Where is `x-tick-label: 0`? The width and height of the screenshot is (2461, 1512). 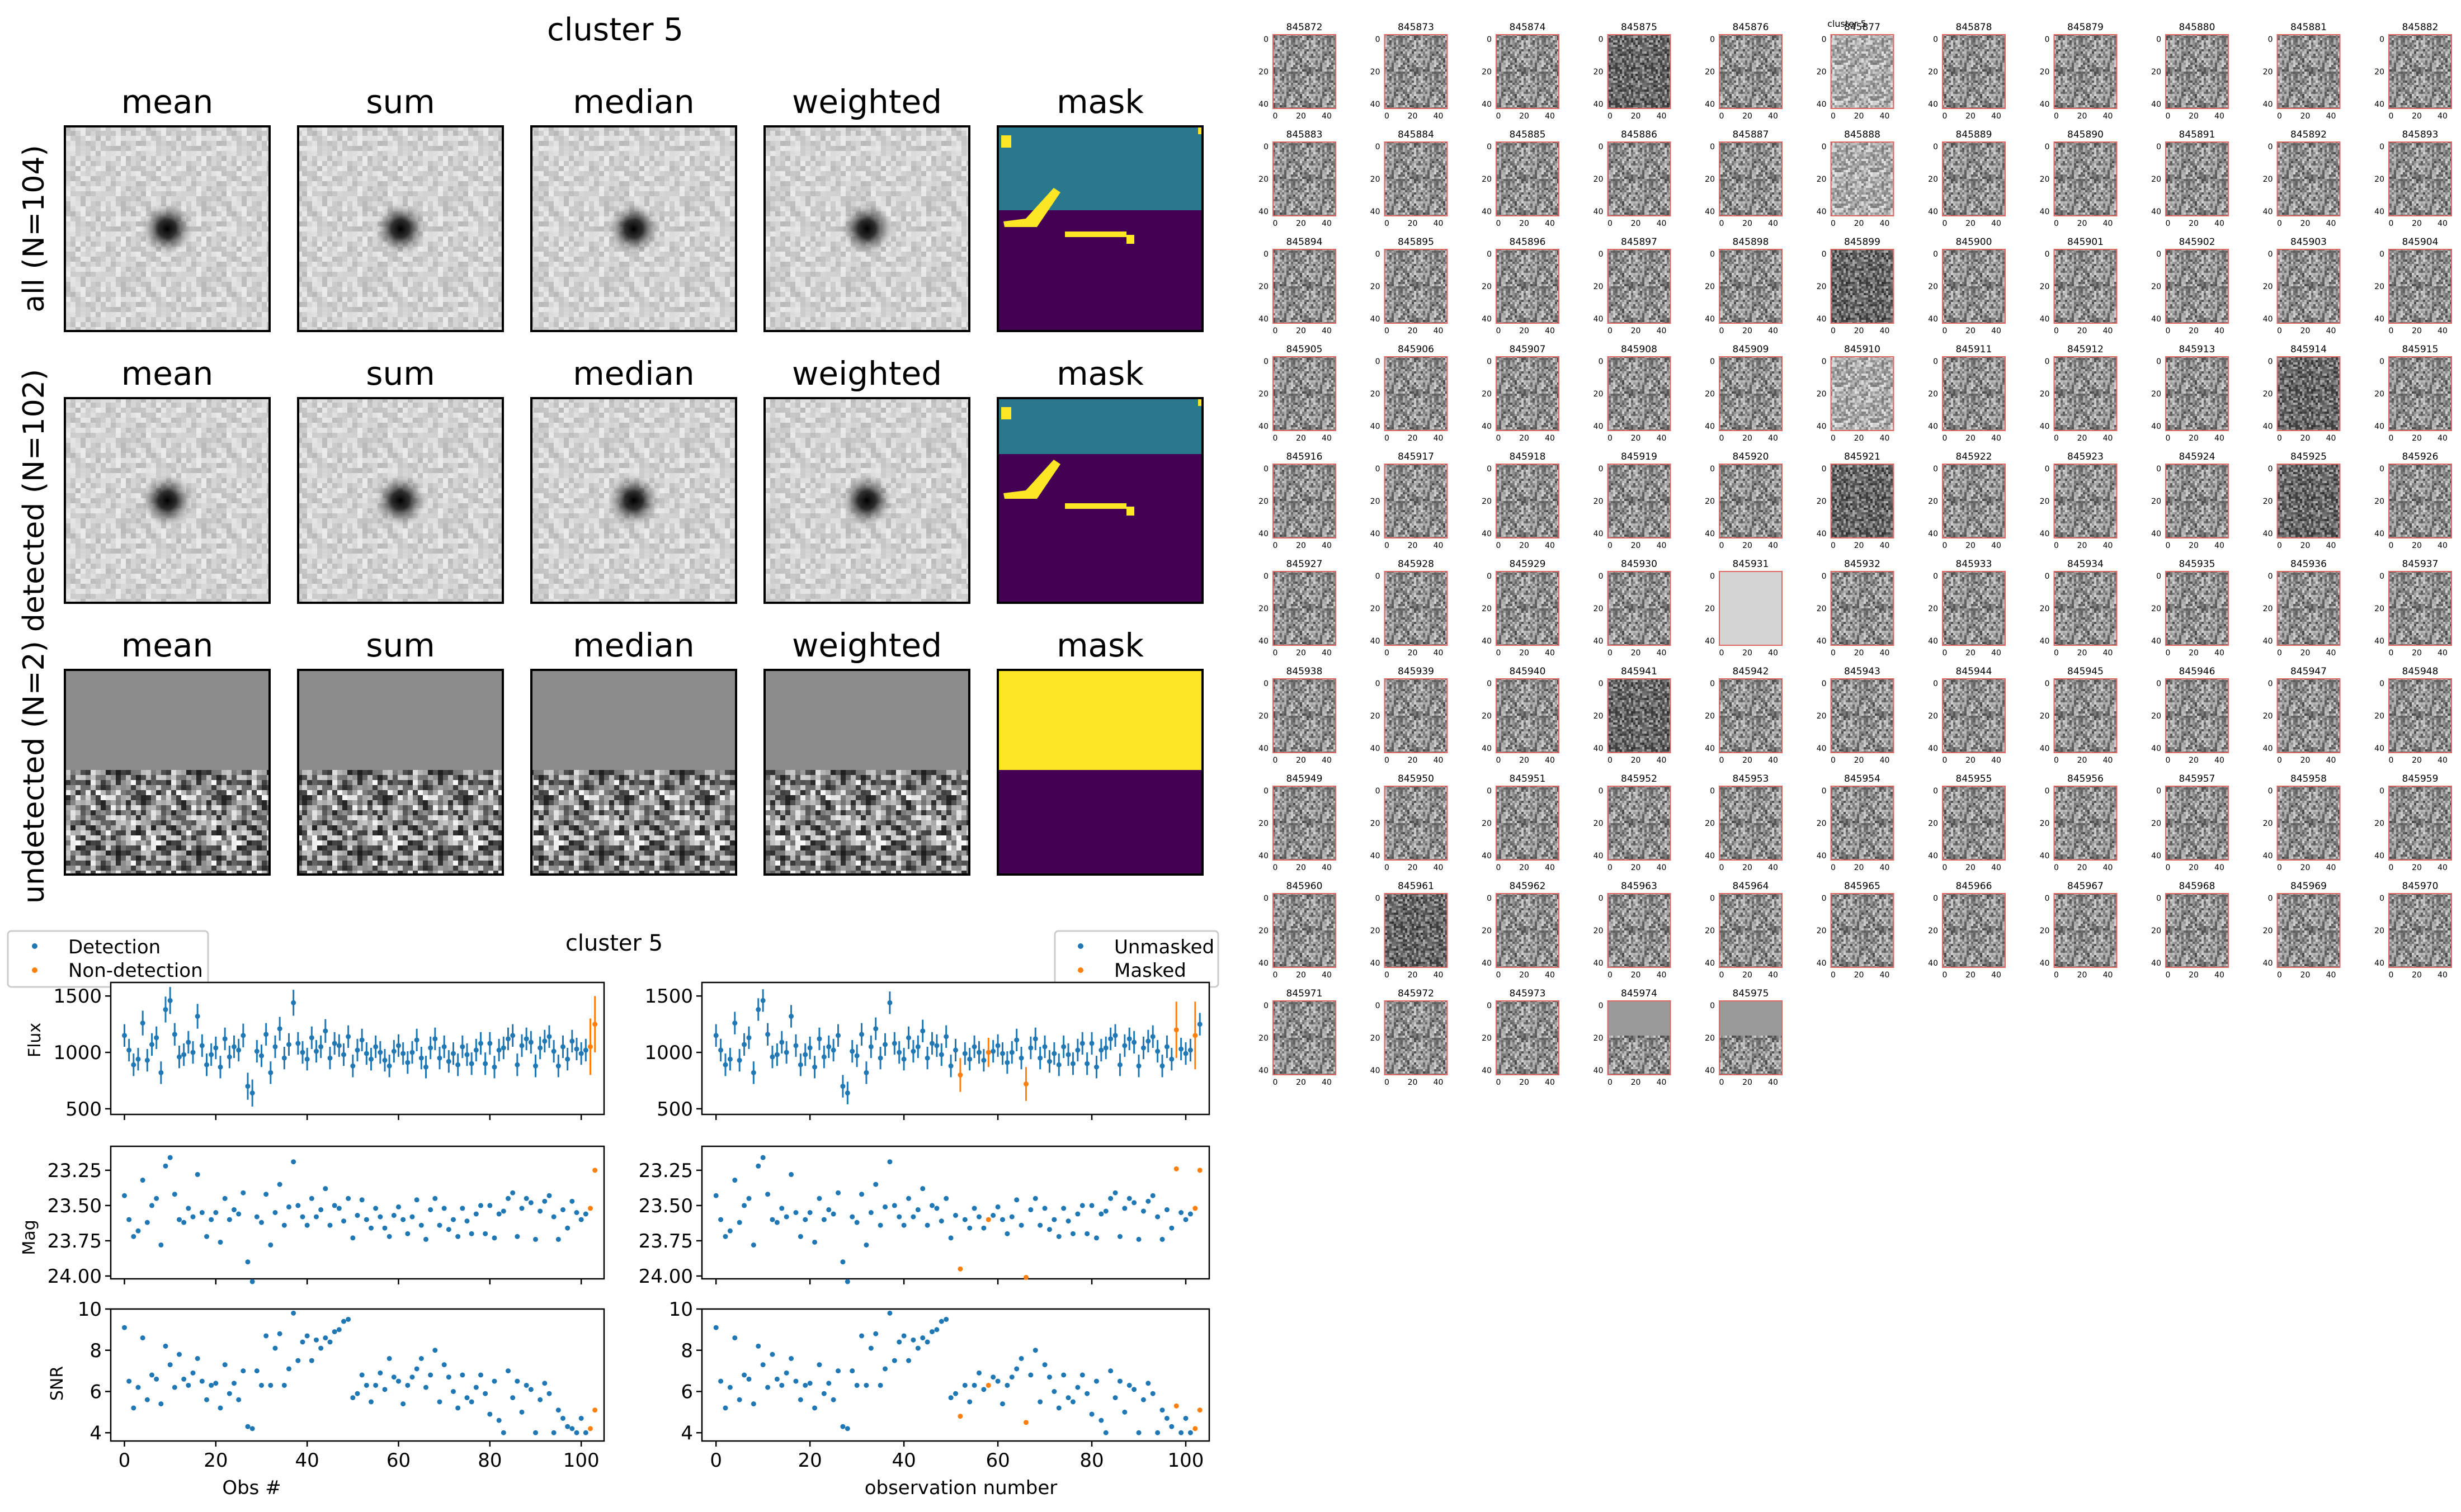 x-tick-label: 0 is located at coordinates (716, 1460).